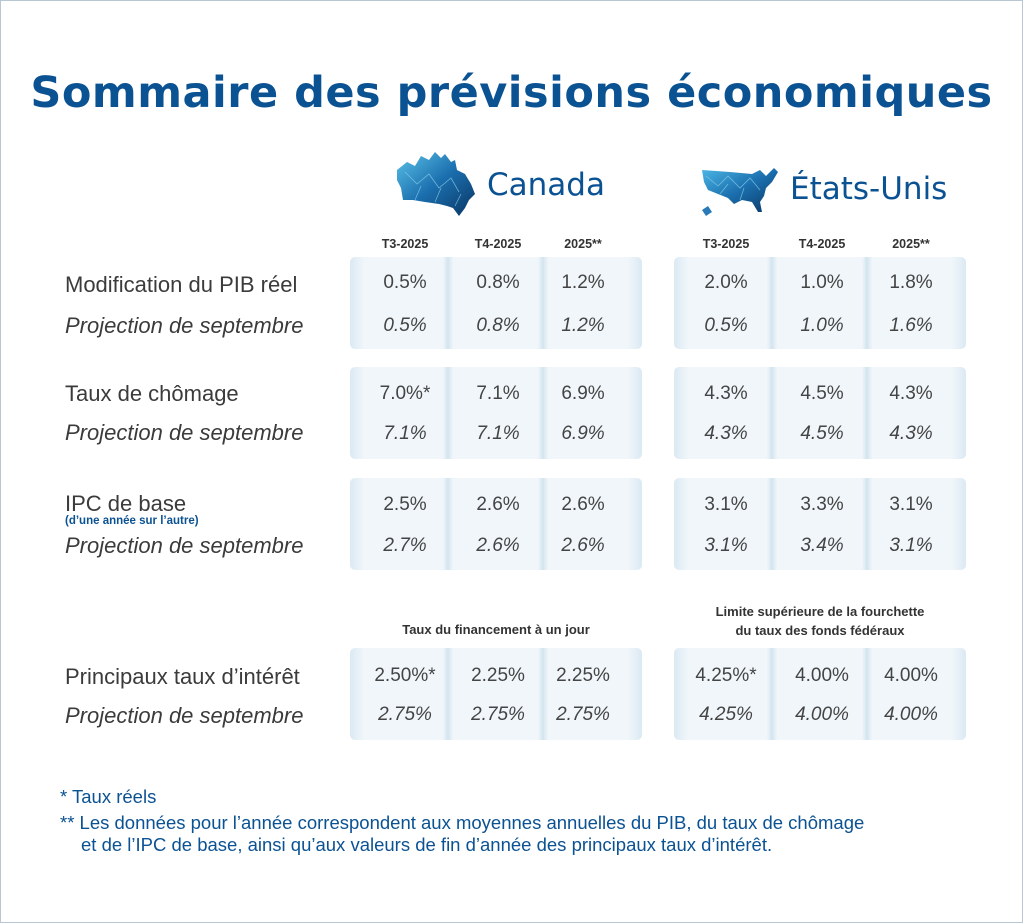  What do you see at coordinates (822, 282) in the screenshot?
I see `value-cell: 1.0%` at bounding box center [822, 282].